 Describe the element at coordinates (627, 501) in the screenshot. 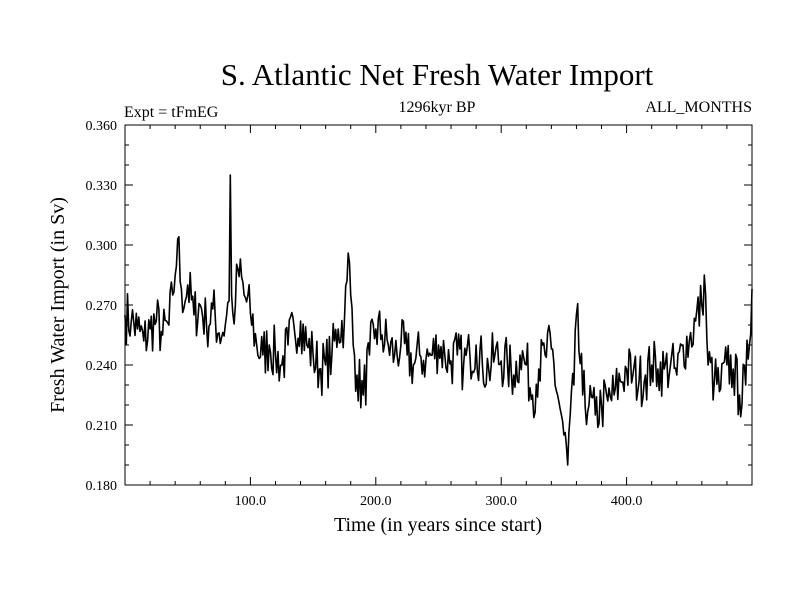

I see `x-tick-label: 400.0` at that location.